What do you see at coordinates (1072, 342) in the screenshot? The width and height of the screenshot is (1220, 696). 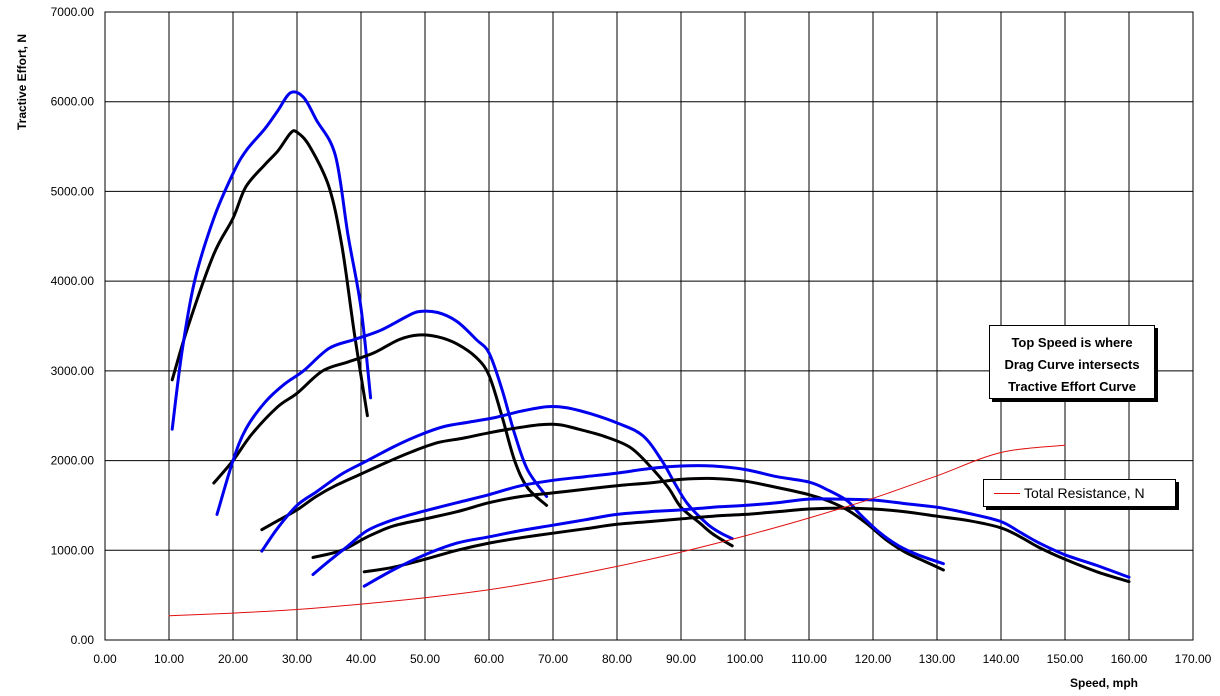 I see `annotation-line-1: Top Speed is where` at bounding box center [1072, 342].